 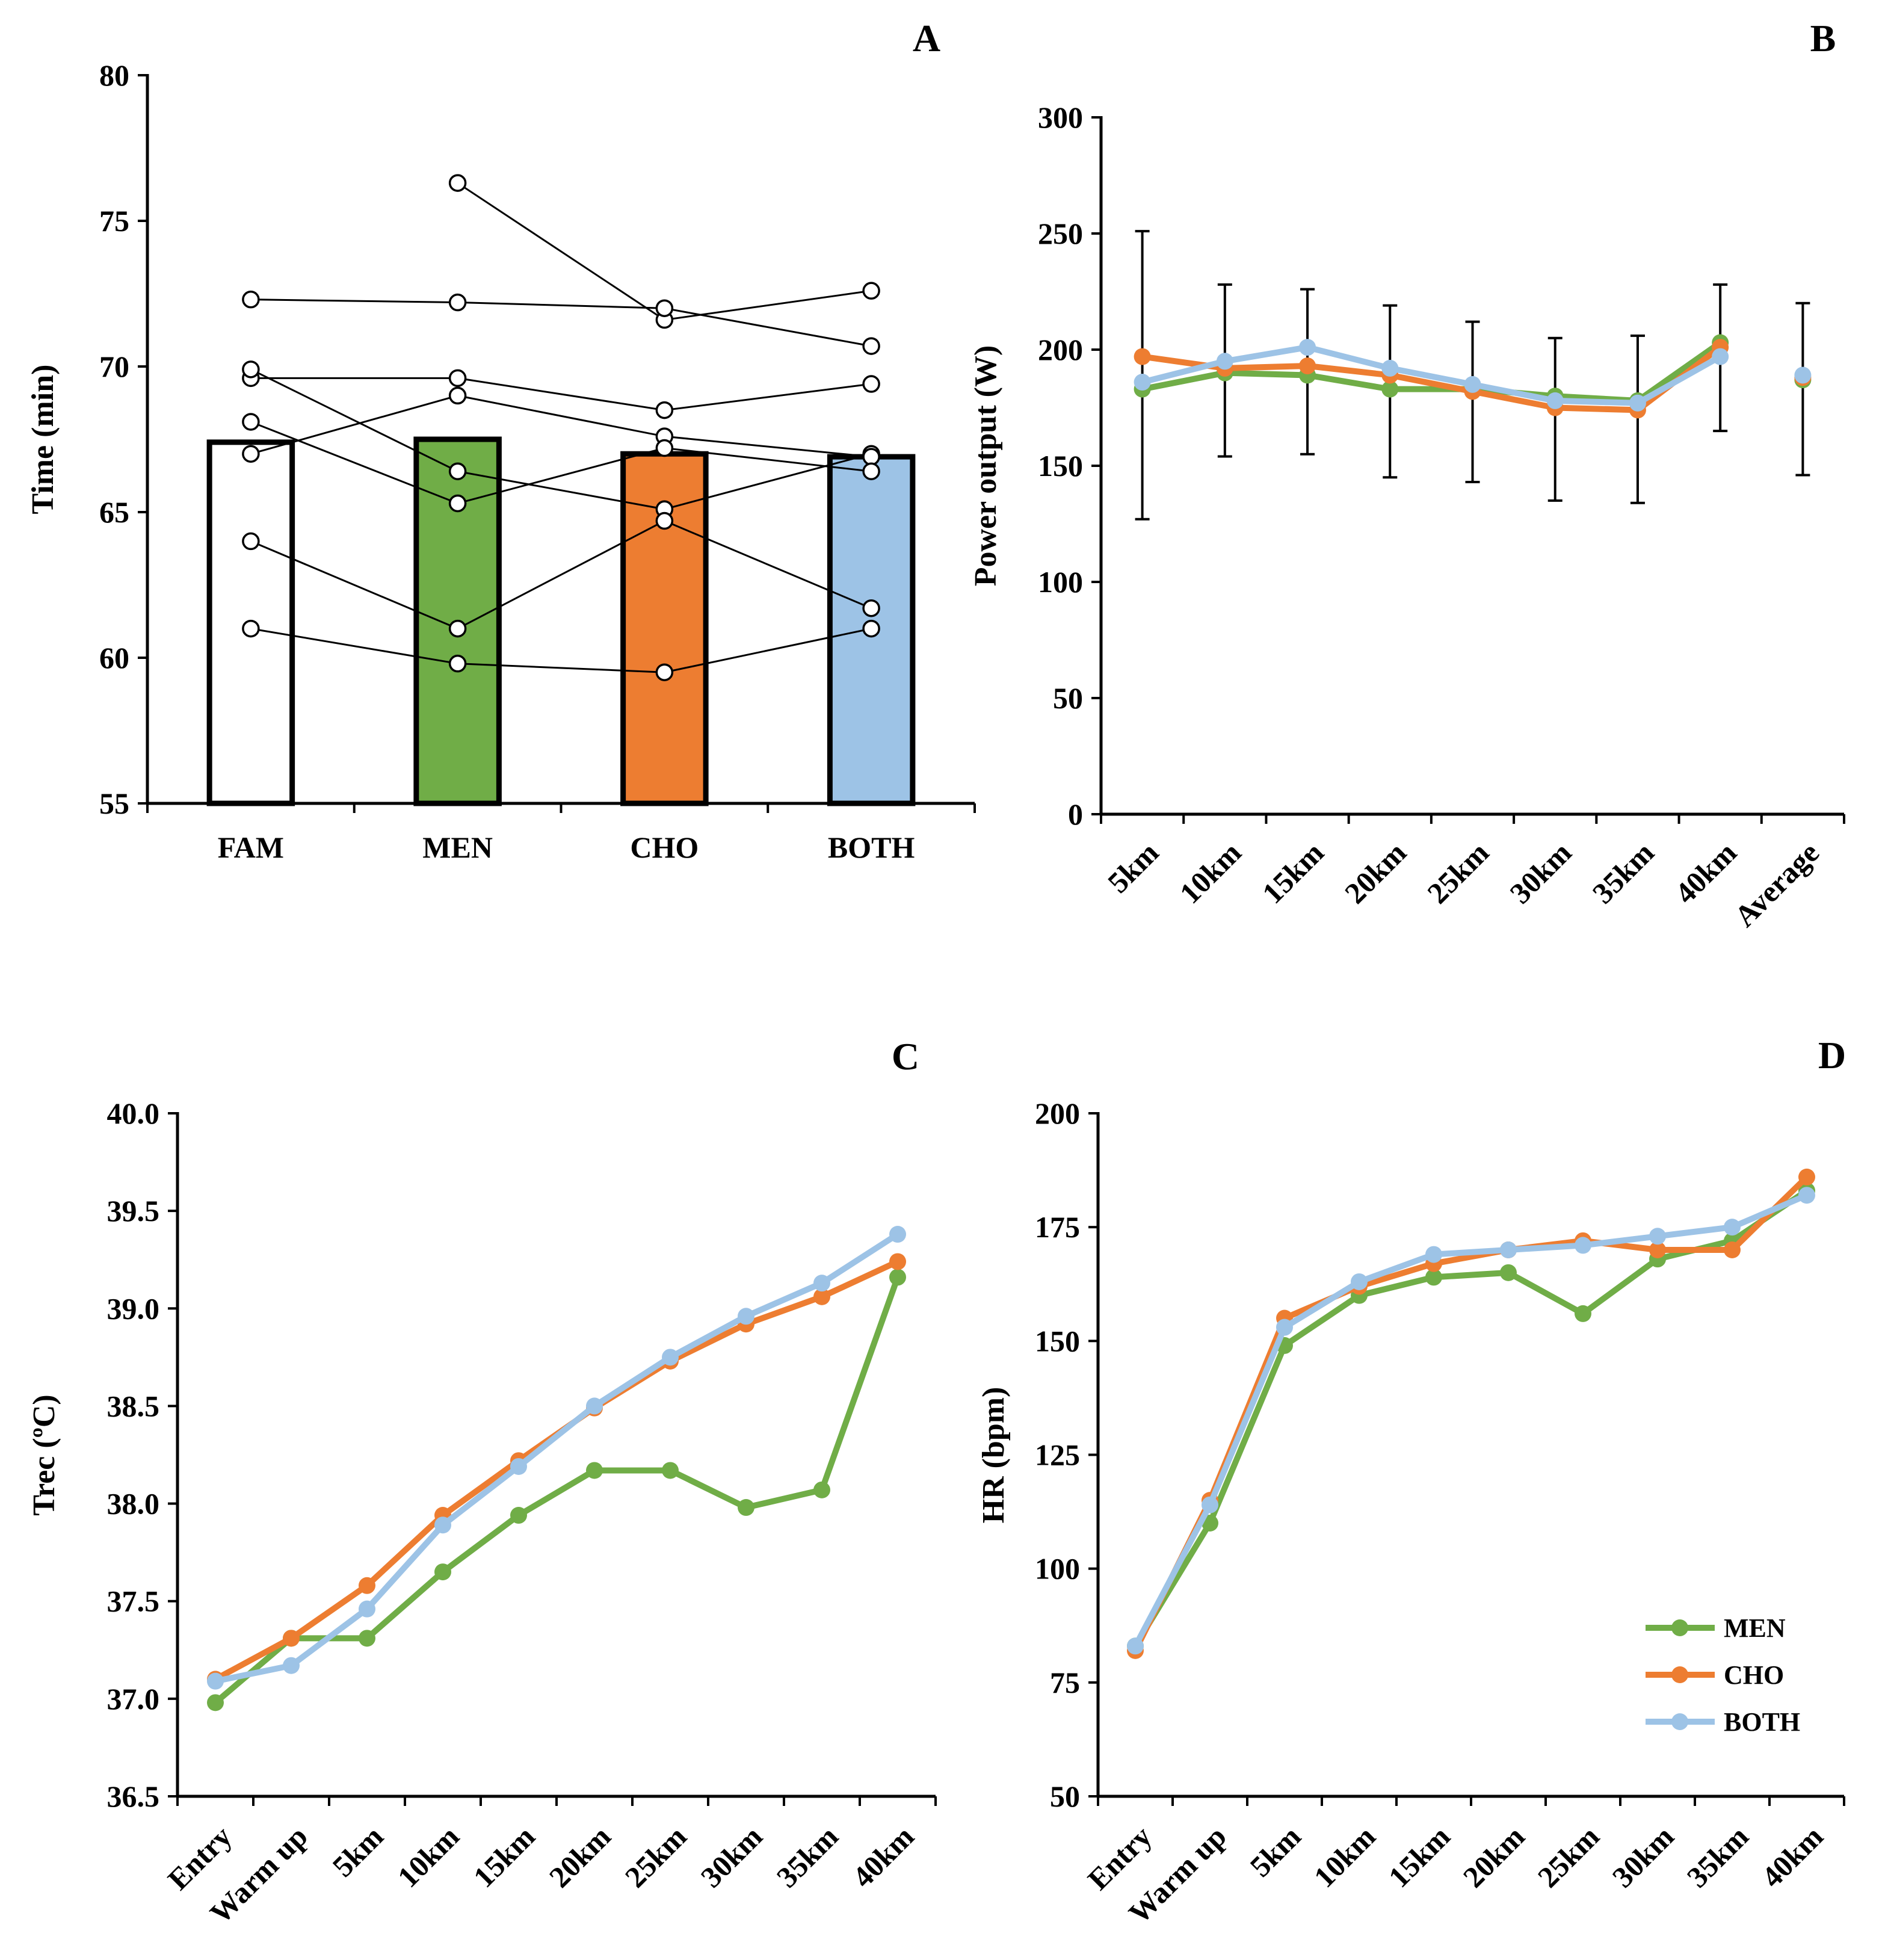 I want to click on series-line-cho, so click(x=1471, y=1413).